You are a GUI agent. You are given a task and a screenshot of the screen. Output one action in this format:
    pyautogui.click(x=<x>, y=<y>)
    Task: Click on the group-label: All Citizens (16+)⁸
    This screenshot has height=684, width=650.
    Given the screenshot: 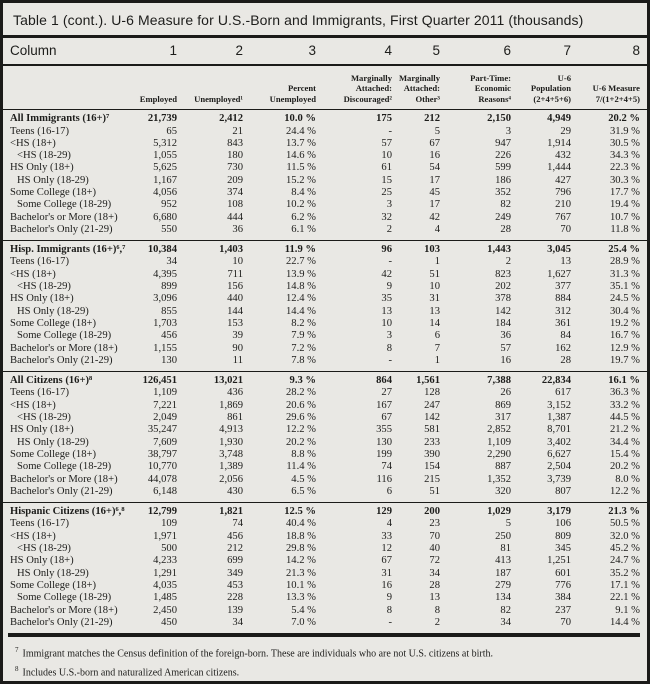 What is the action you would take?
    pyautogui.click(x=59, y=379)
    